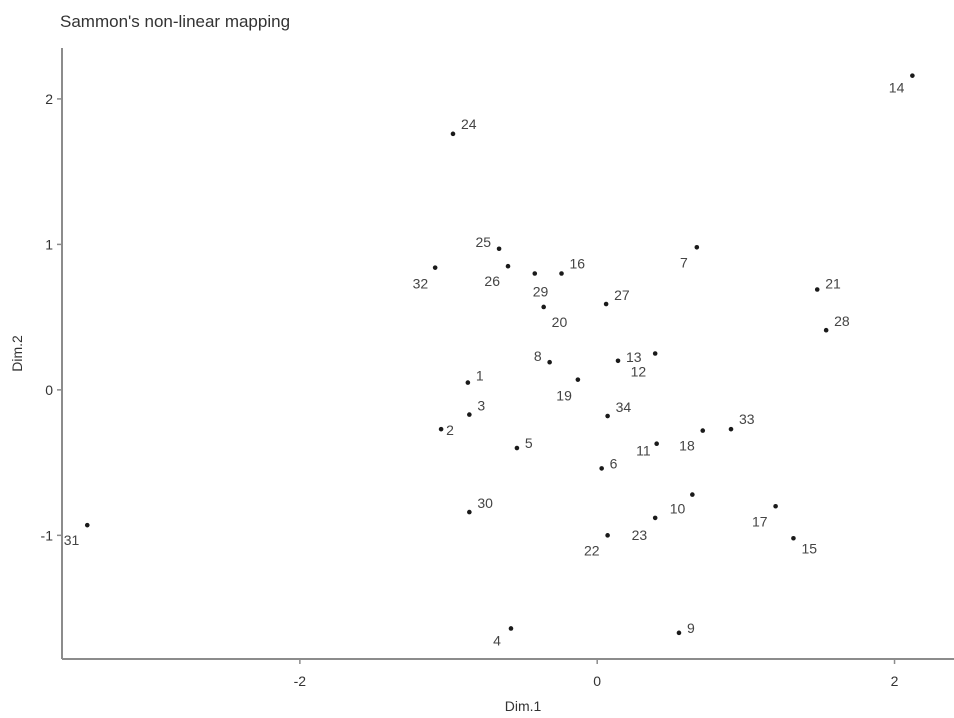  I want to click on point-label-29: 29, so click(541, 291).